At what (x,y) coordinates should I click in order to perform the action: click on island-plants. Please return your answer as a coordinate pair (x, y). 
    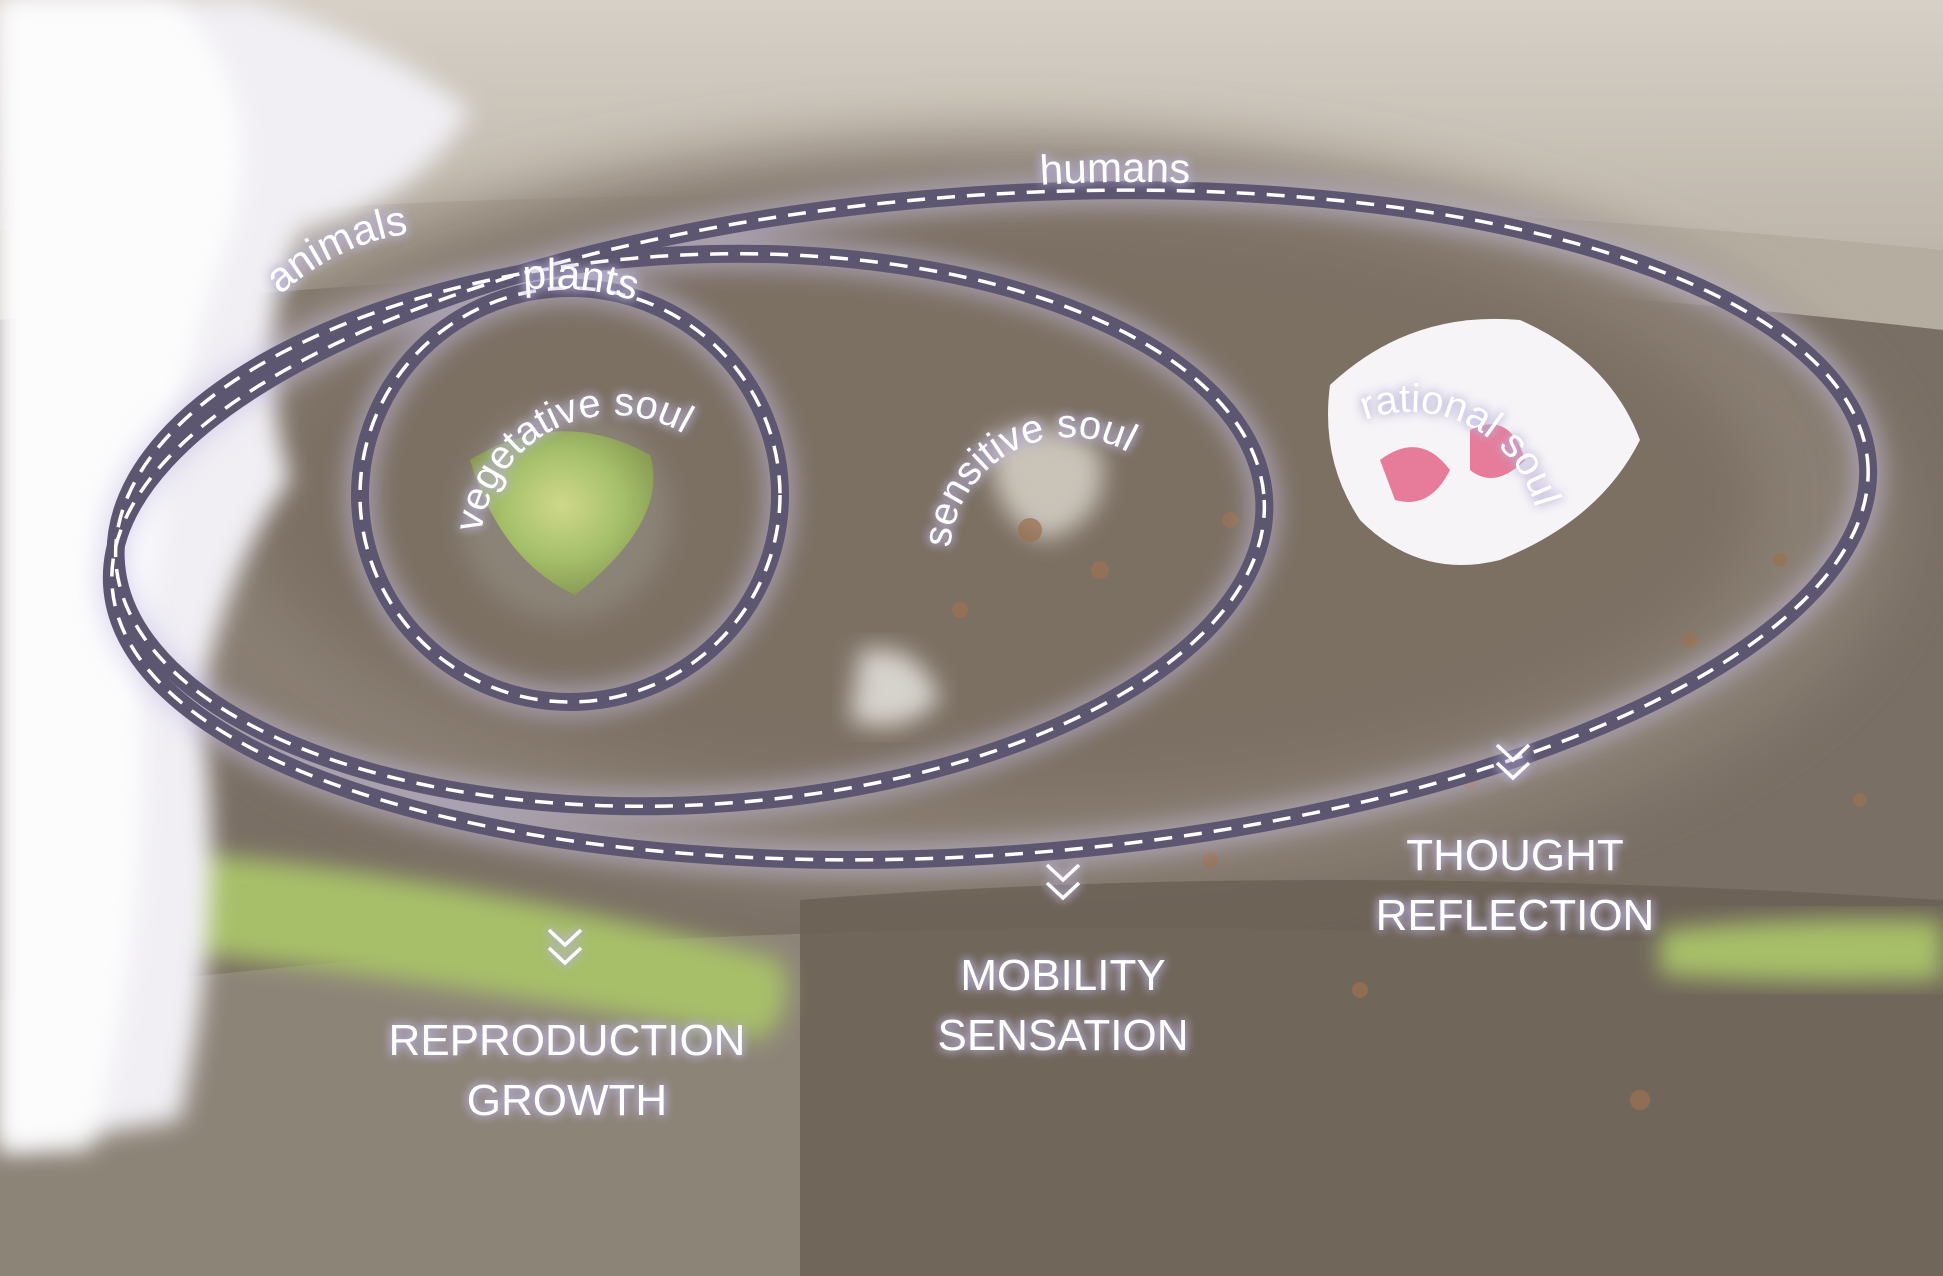
    Looking at the image, I should click on (562, 513).